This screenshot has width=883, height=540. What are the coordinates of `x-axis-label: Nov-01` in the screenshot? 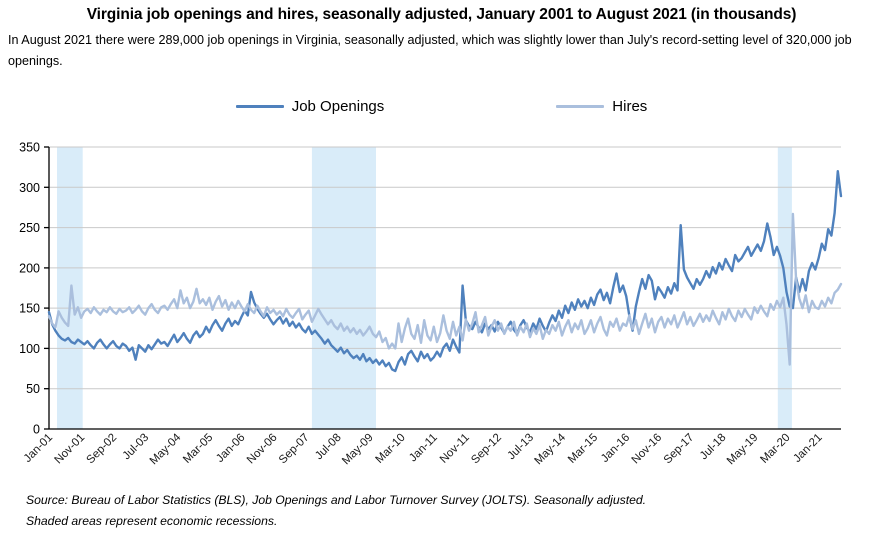 It's located at (70, 449).